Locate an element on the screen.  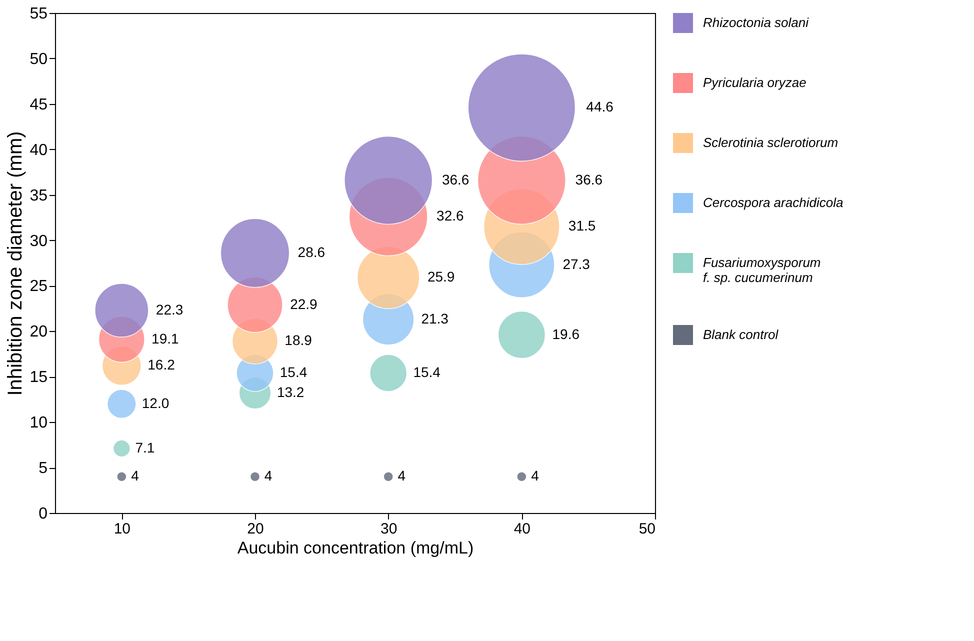
y-tick-label: 50 is located at coordinates (39, 59).